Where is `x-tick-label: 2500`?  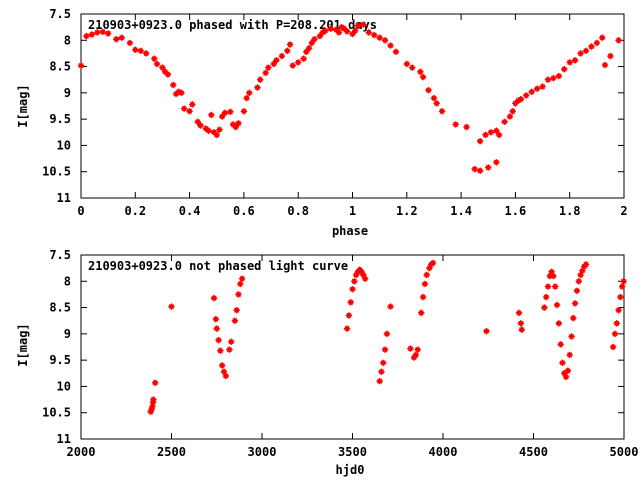
x-tick-label: 2500 is located at coordinates (171, 452).